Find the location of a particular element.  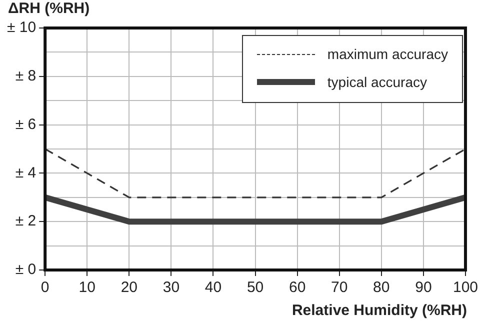

x-tick-label: 0 is located at coordinates (45, 287).